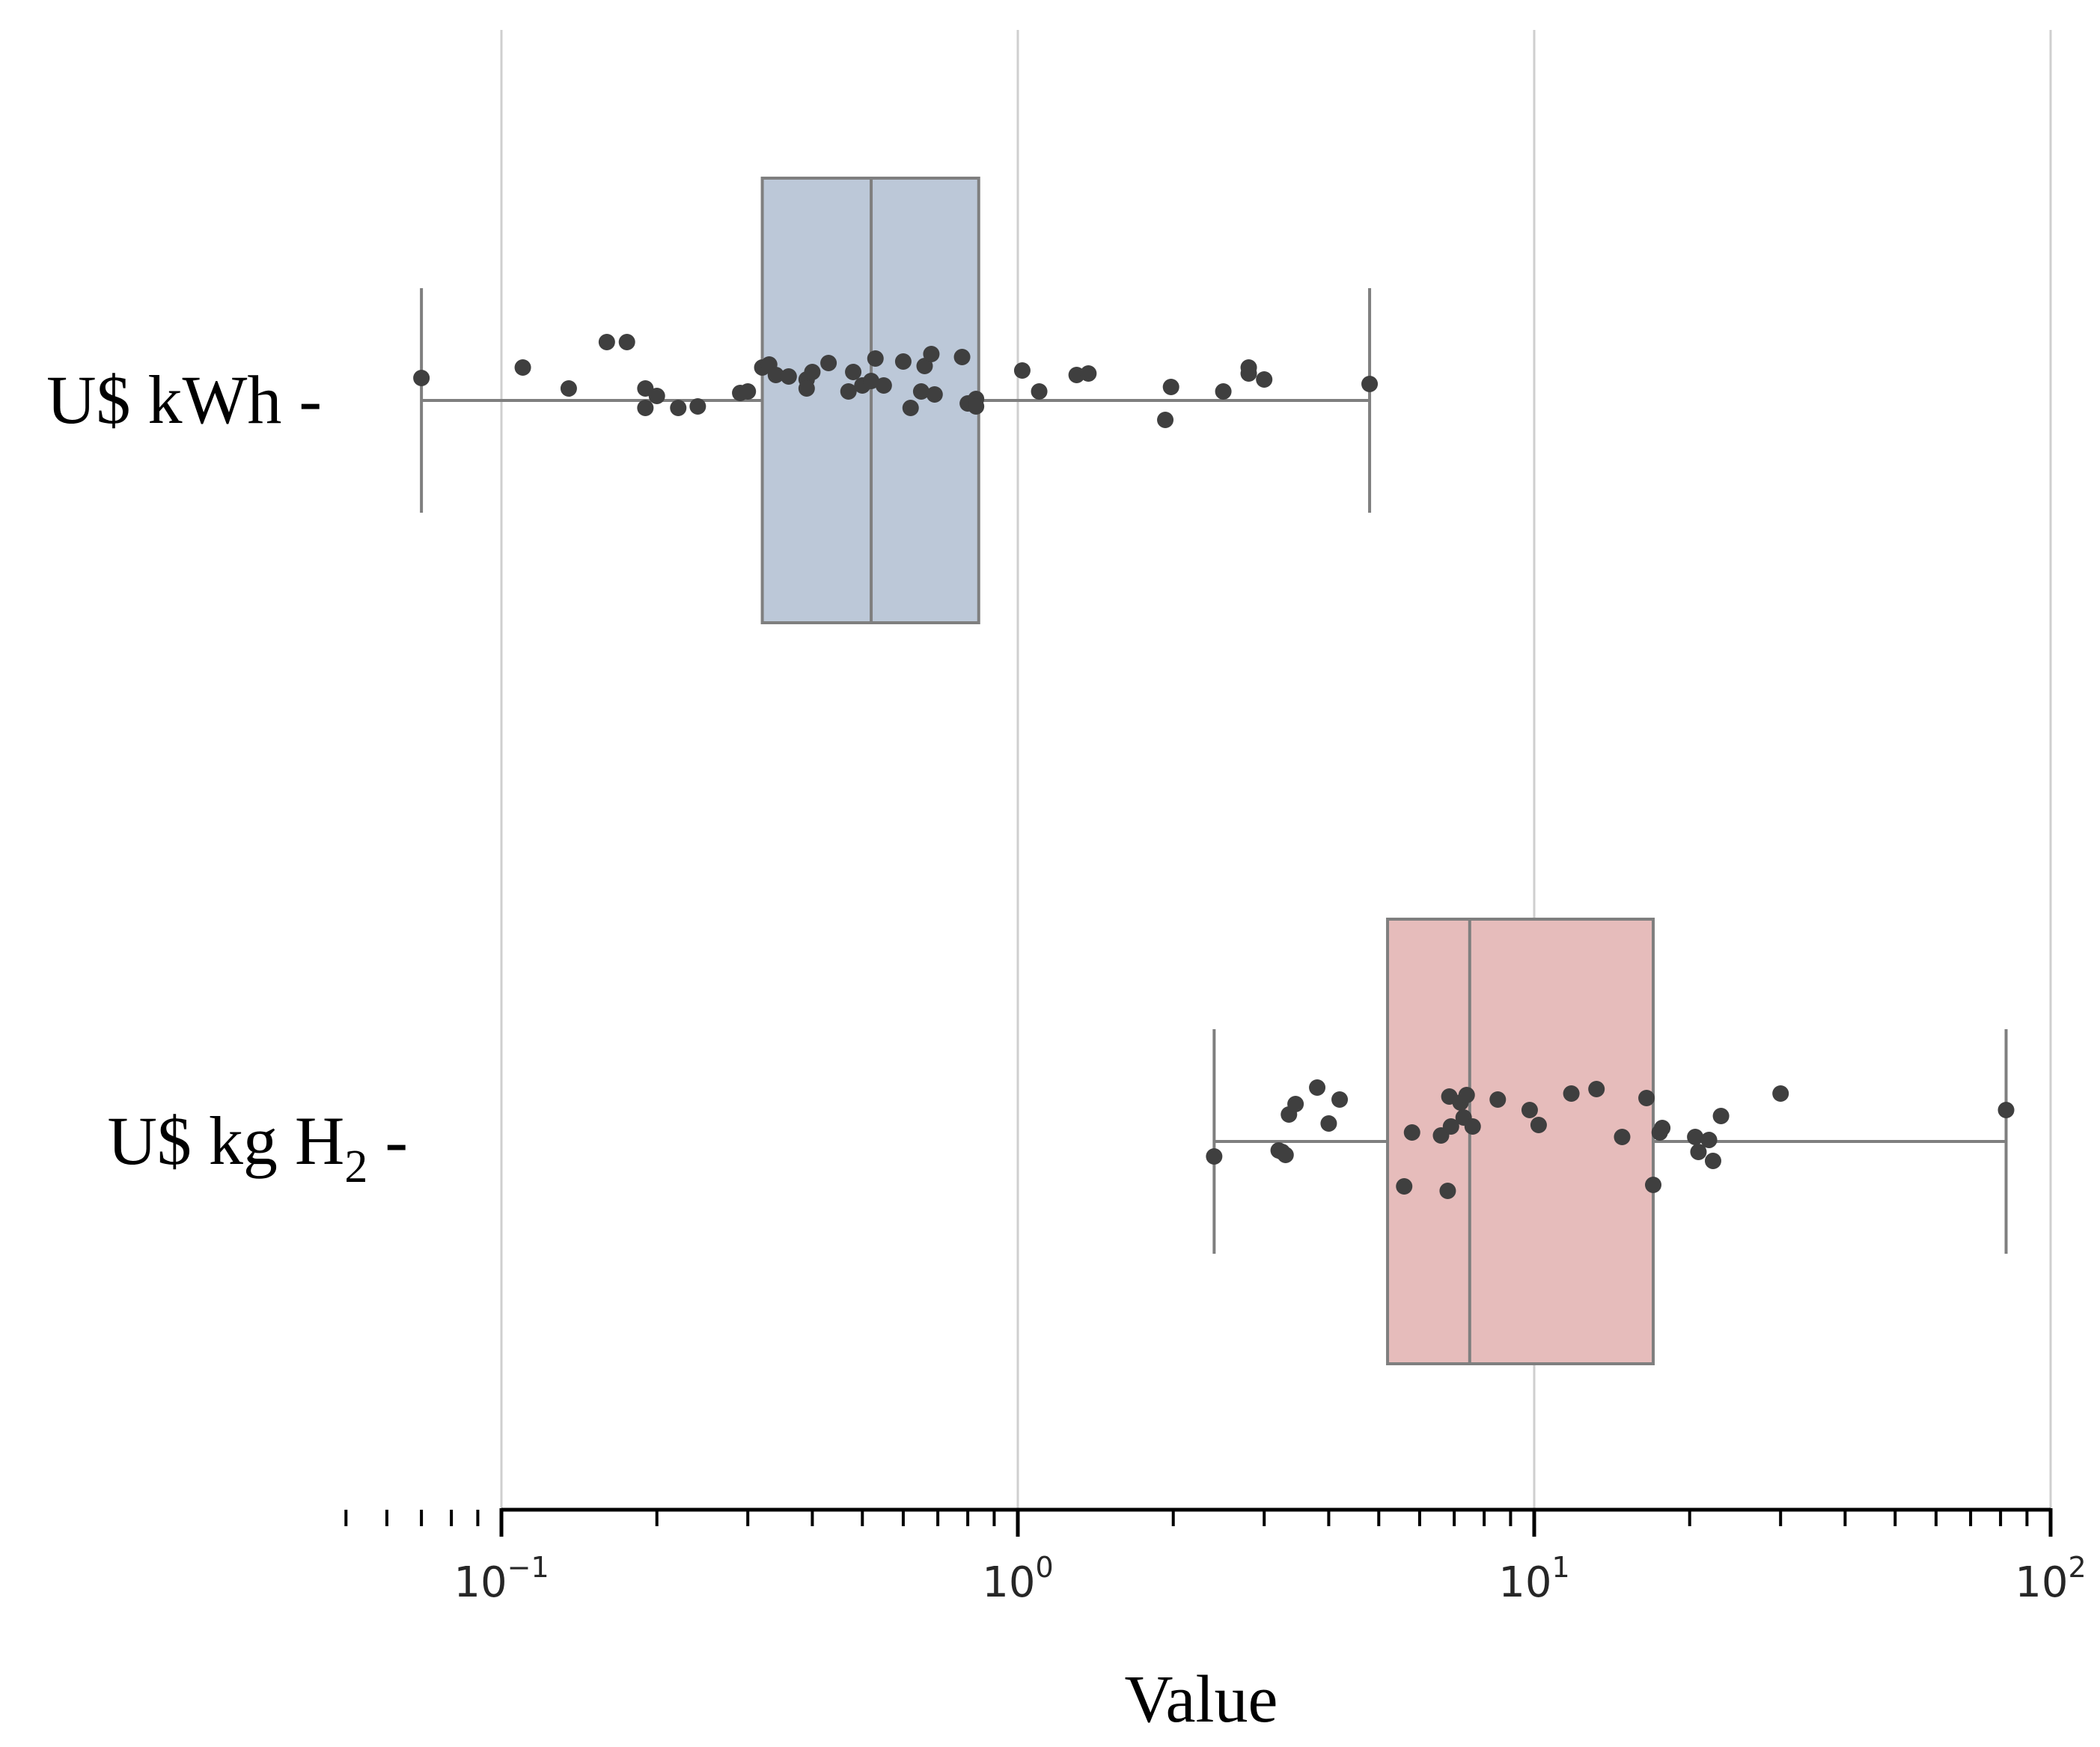 The image size is (2100, 1747). Describe the element at coordinates (1017, 1579) in the screenshot. I see `tick-label: 10⁰` at that location.